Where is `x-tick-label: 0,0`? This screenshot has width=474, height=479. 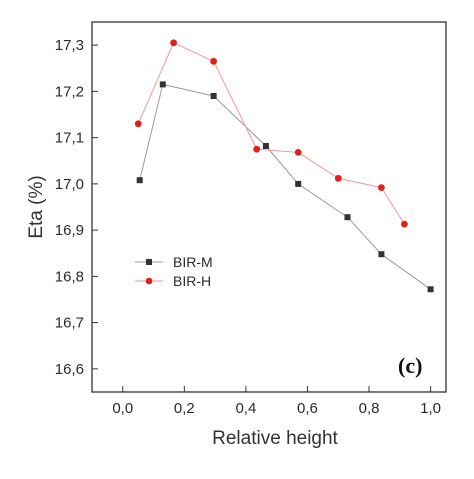
x-tick-label: 0,0 is located at coordinates (122, 408).